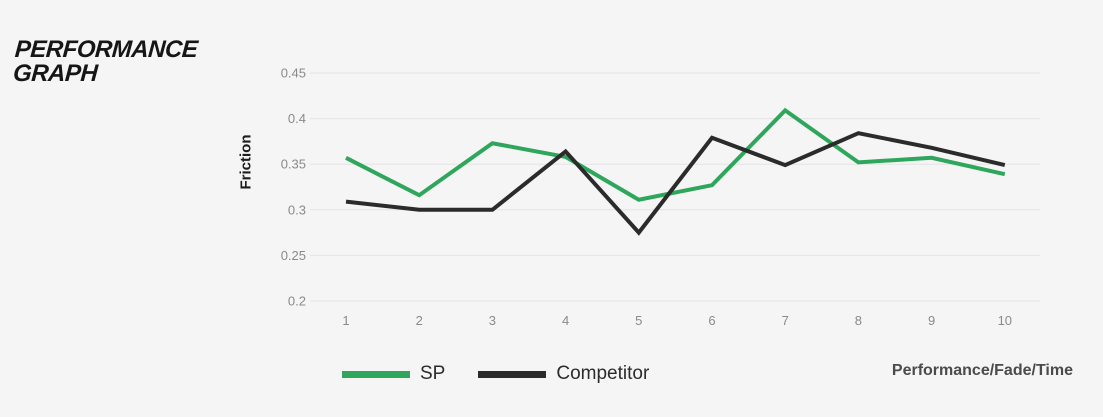 Image resolution: width=1103 pixels, height=417 pixels. What do you see at coordinates (345, 320) in the screenshot?
I see `x-tick-label: 1` at bounding box center [345, 320].